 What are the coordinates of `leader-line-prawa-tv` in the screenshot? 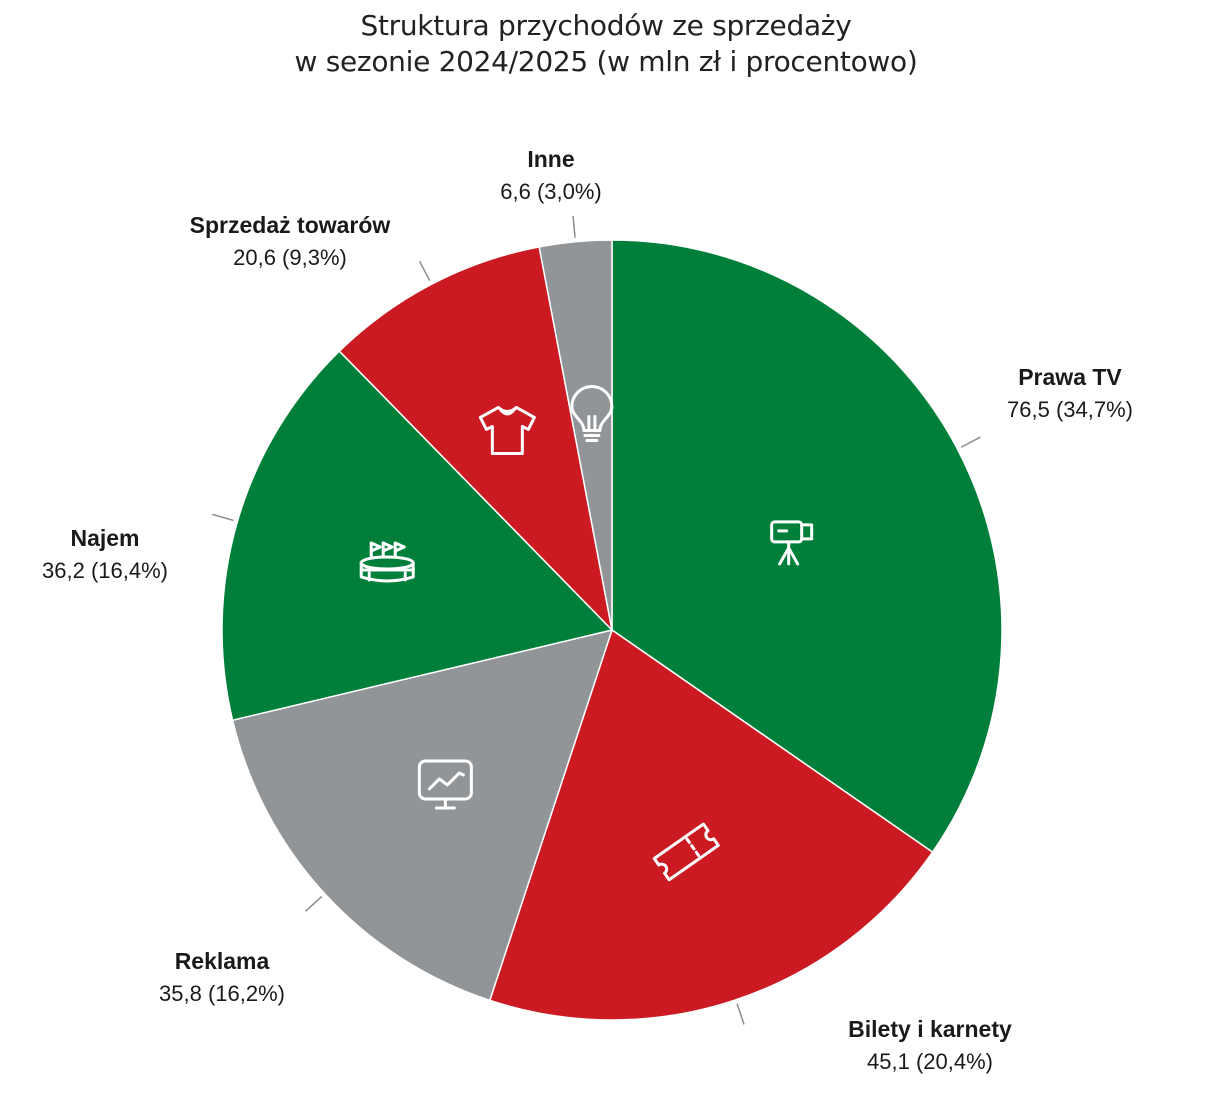 It's located at (970, 442).